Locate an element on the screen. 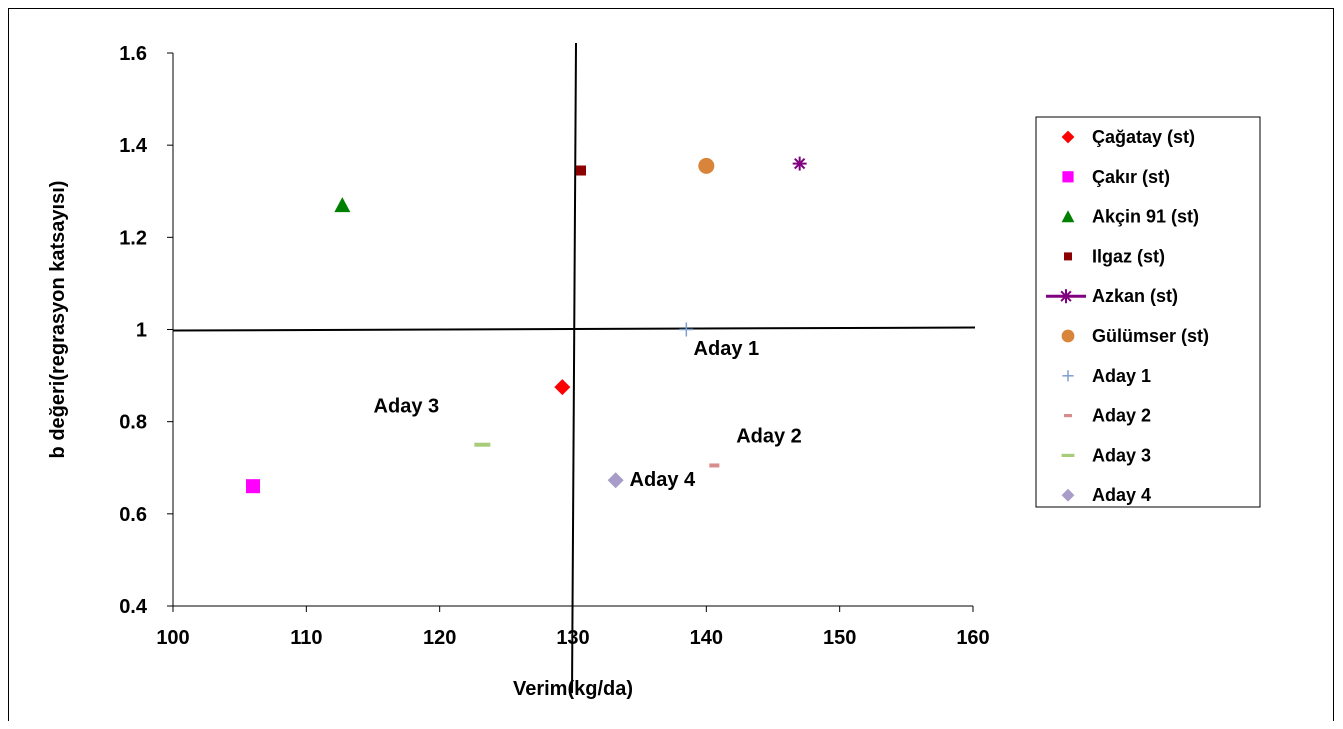 This screenshot has height=729, width=1343. y-tick-label: 1 is located at coordinates (141, 331).